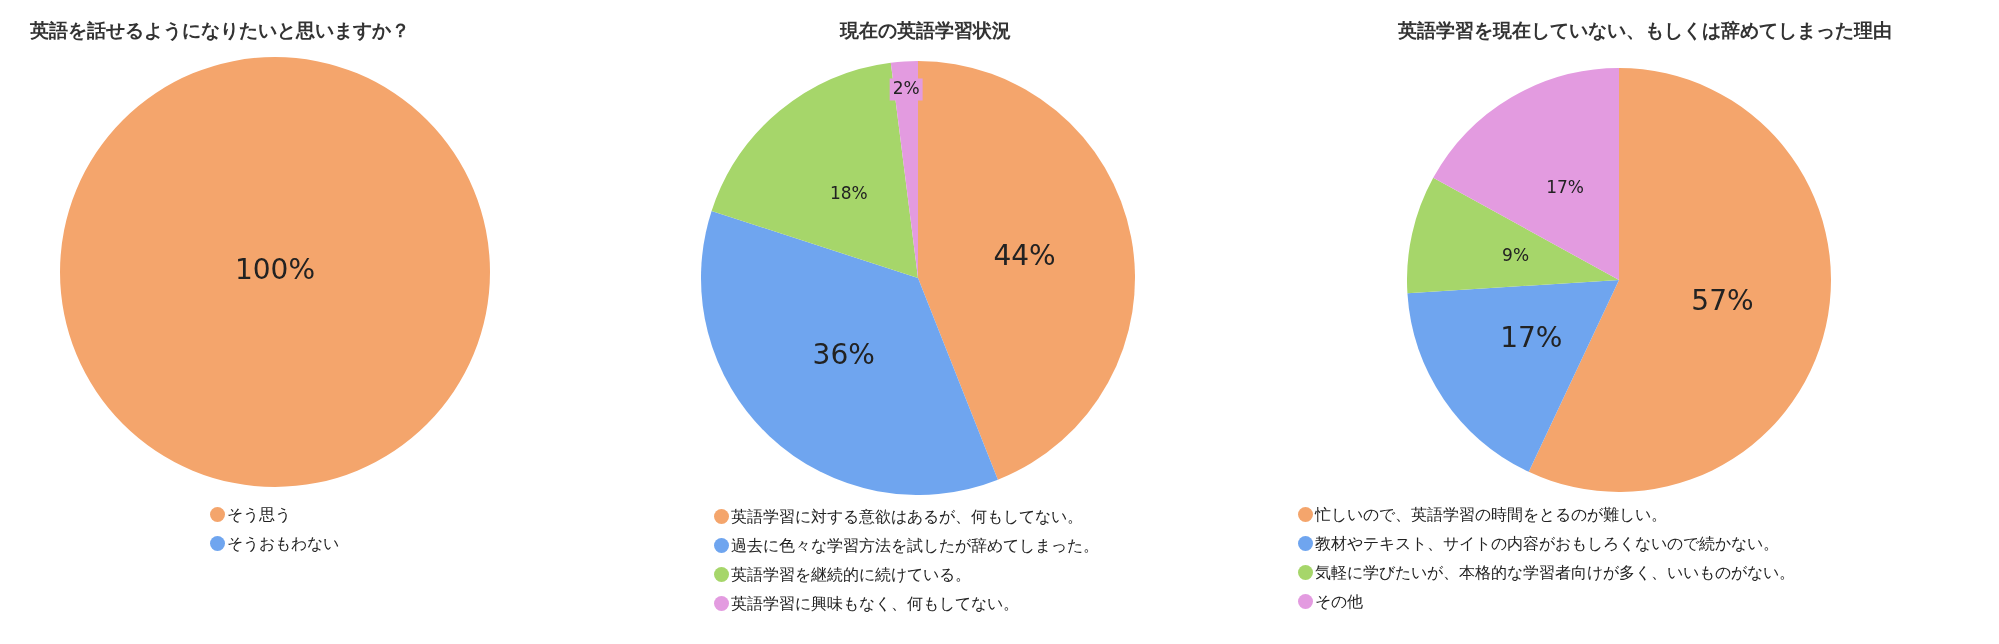 This screenshot has width=1999, height=644. Describe the element at coordinates (259, 514) in the screenshot. I see `legend-label: そう思う` at that location.